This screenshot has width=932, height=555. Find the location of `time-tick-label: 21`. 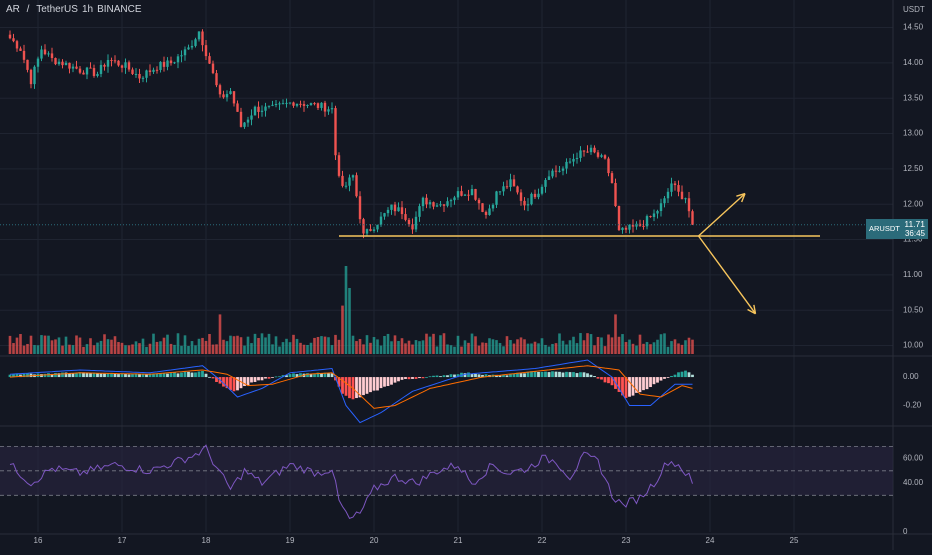

time-tick-label: 21 is located at coordinates (458, 540).